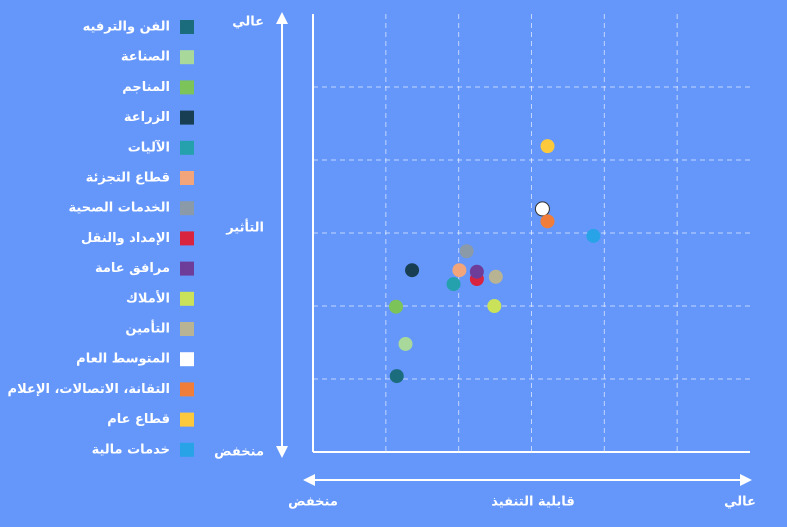 Image resolution: width=787 pixels, height=527 pixels. I want to click on y-low: منخفض, so click(239, 452).